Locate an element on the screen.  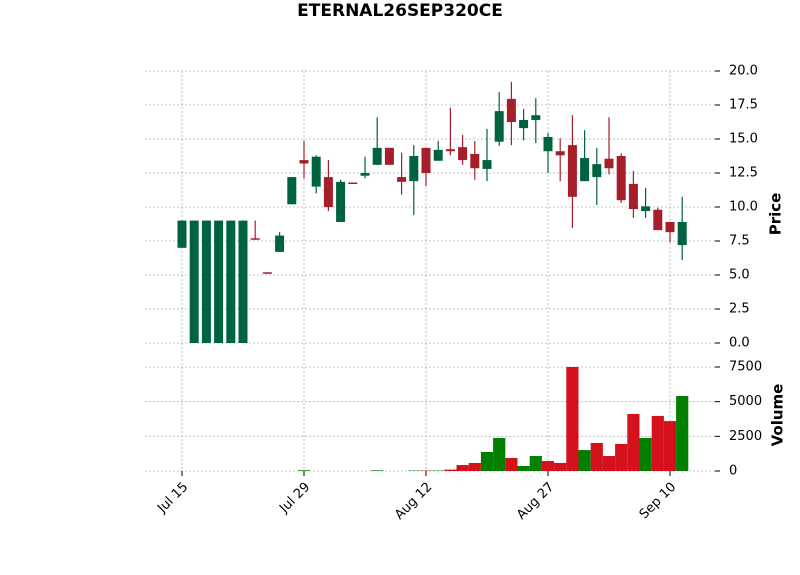
x-tick-label: Jul 29 is located at coordinates (294, 498).